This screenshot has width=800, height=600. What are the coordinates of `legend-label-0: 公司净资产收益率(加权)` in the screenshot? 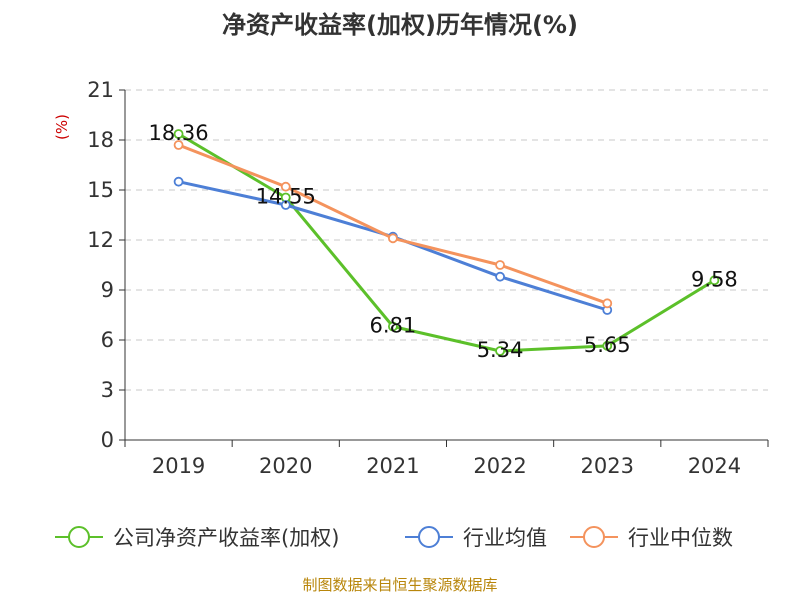 It's located at (226, 538).